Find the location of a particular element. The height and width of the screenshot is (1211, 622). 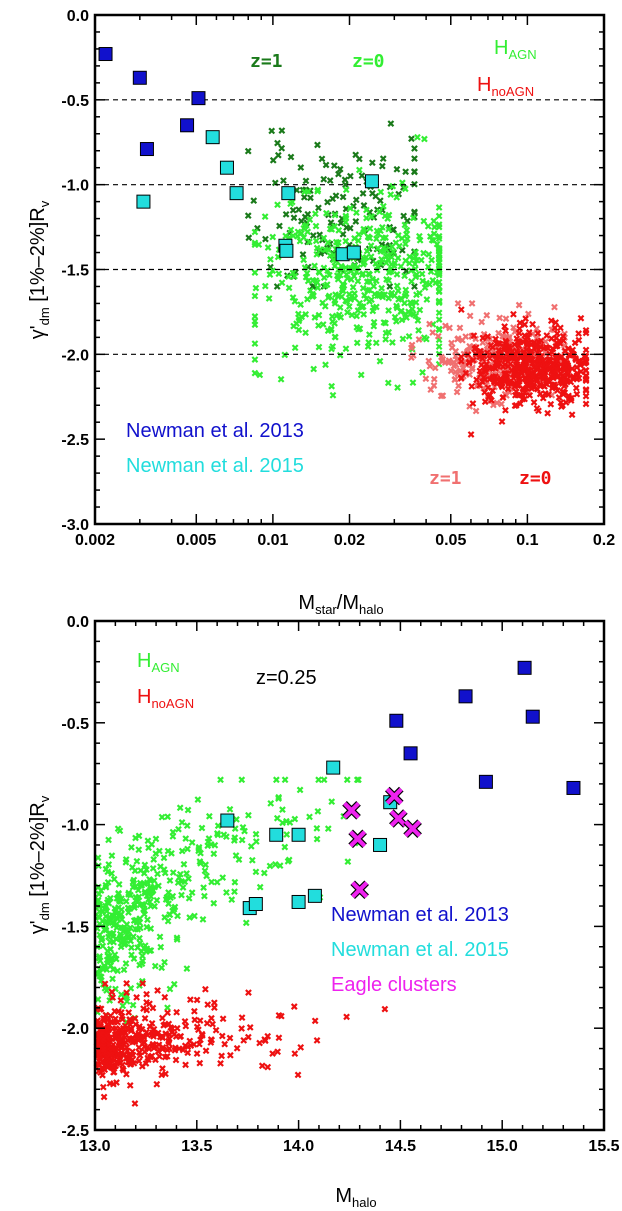

redshift-label: z=0.25 is located at coordinates (286, 678).